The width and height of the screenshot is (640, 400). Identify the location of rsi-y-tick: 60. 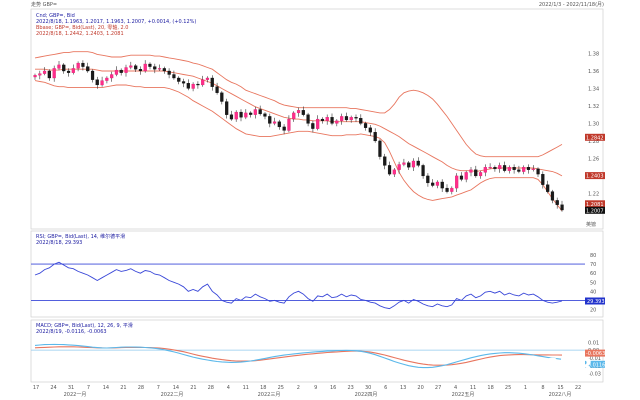
(593, 274).